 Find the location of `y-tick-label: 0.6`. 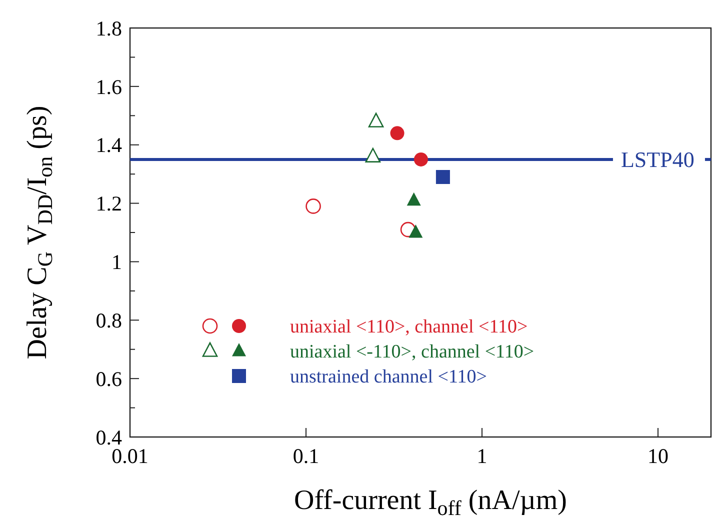

y-tick-label: 0.6 is located at coordinates (109, 378).